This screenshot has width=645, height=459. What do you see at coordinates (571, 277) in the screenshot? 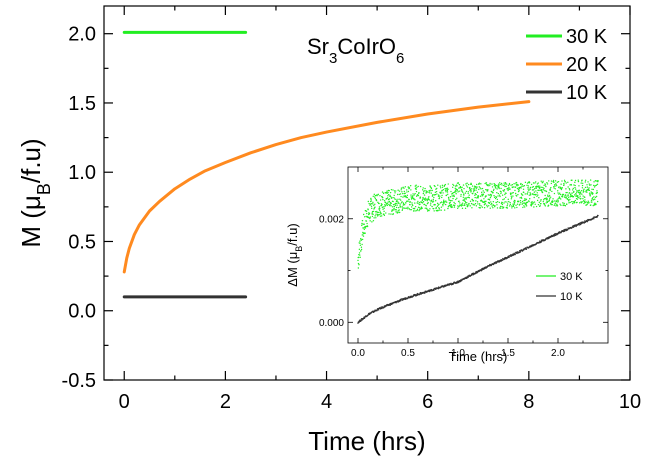
I see `inset-legend-label: 30 K` at bounding box center [571, 277].